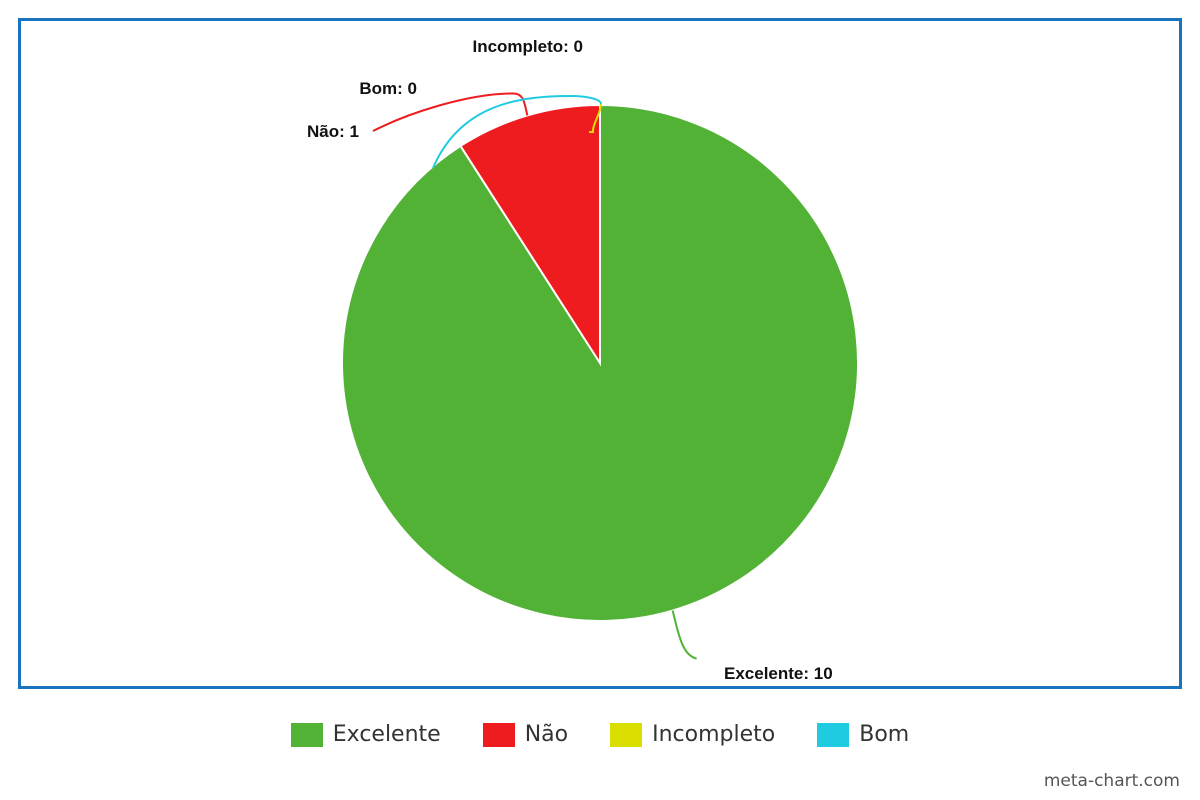 The image size is (1200, 800). I want to click on data-label: Não: 1, so click(333, 131).